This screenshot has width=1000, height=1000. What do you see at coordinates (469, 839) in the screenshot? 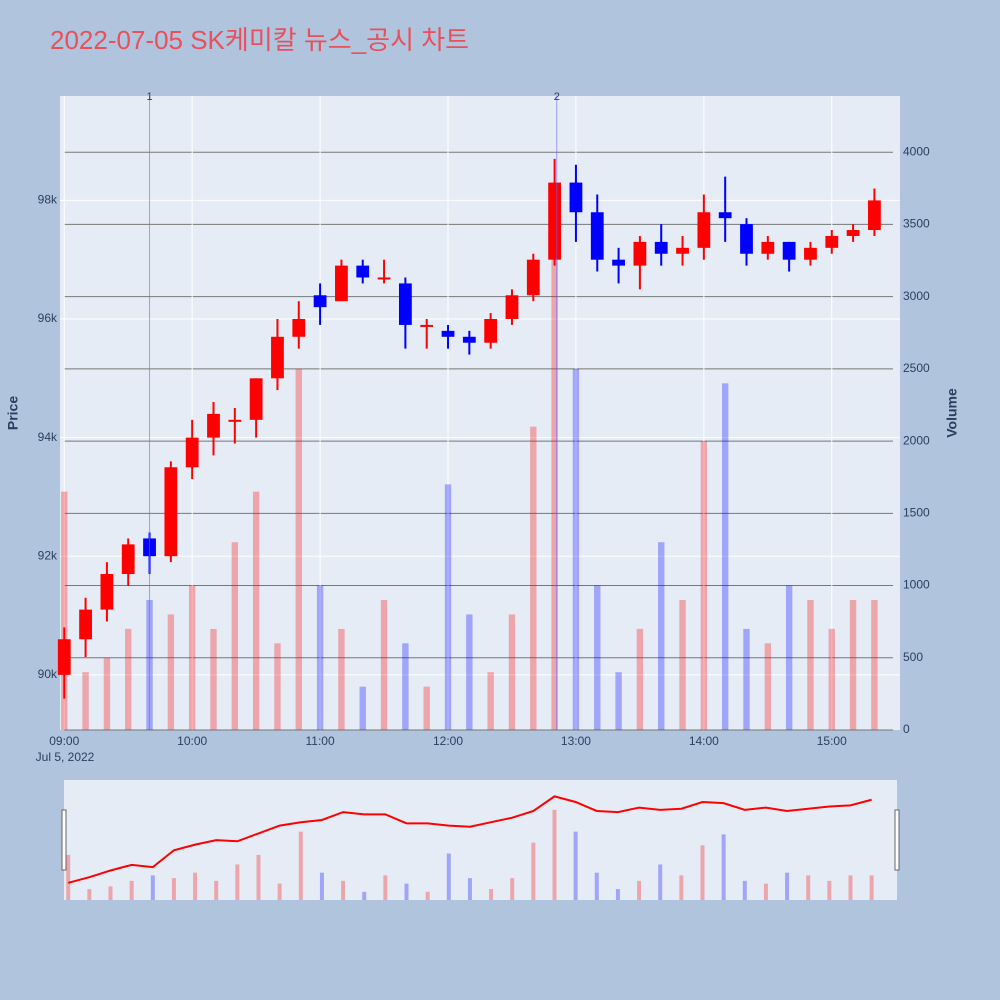
I see `mini-price-line` at bounding box center [469, 839].